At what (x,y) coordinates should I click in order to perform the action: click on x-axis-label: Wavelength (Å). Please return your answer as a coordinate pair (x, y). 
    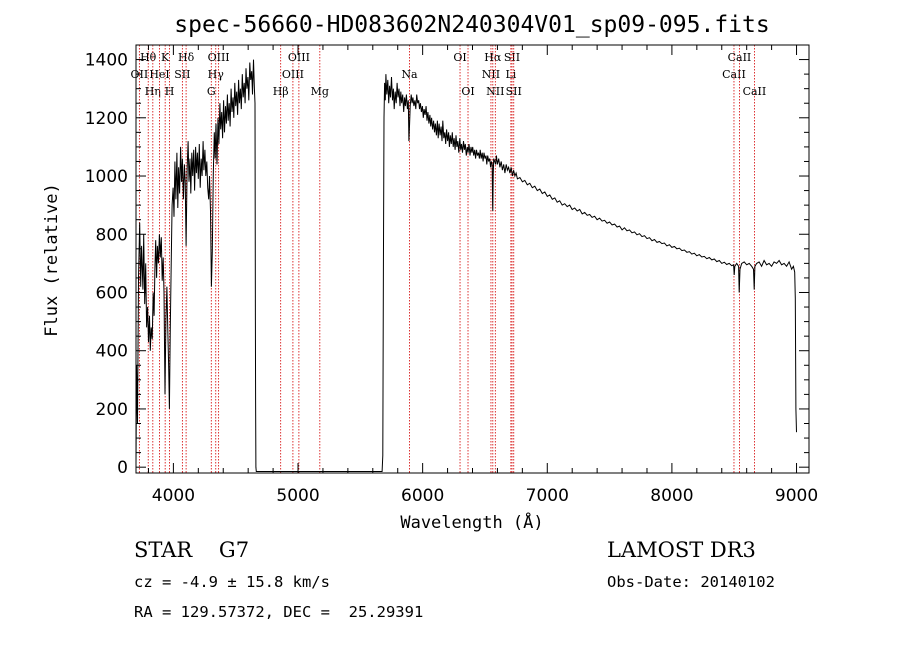
    Looking at the image, I should click on (471, 522).